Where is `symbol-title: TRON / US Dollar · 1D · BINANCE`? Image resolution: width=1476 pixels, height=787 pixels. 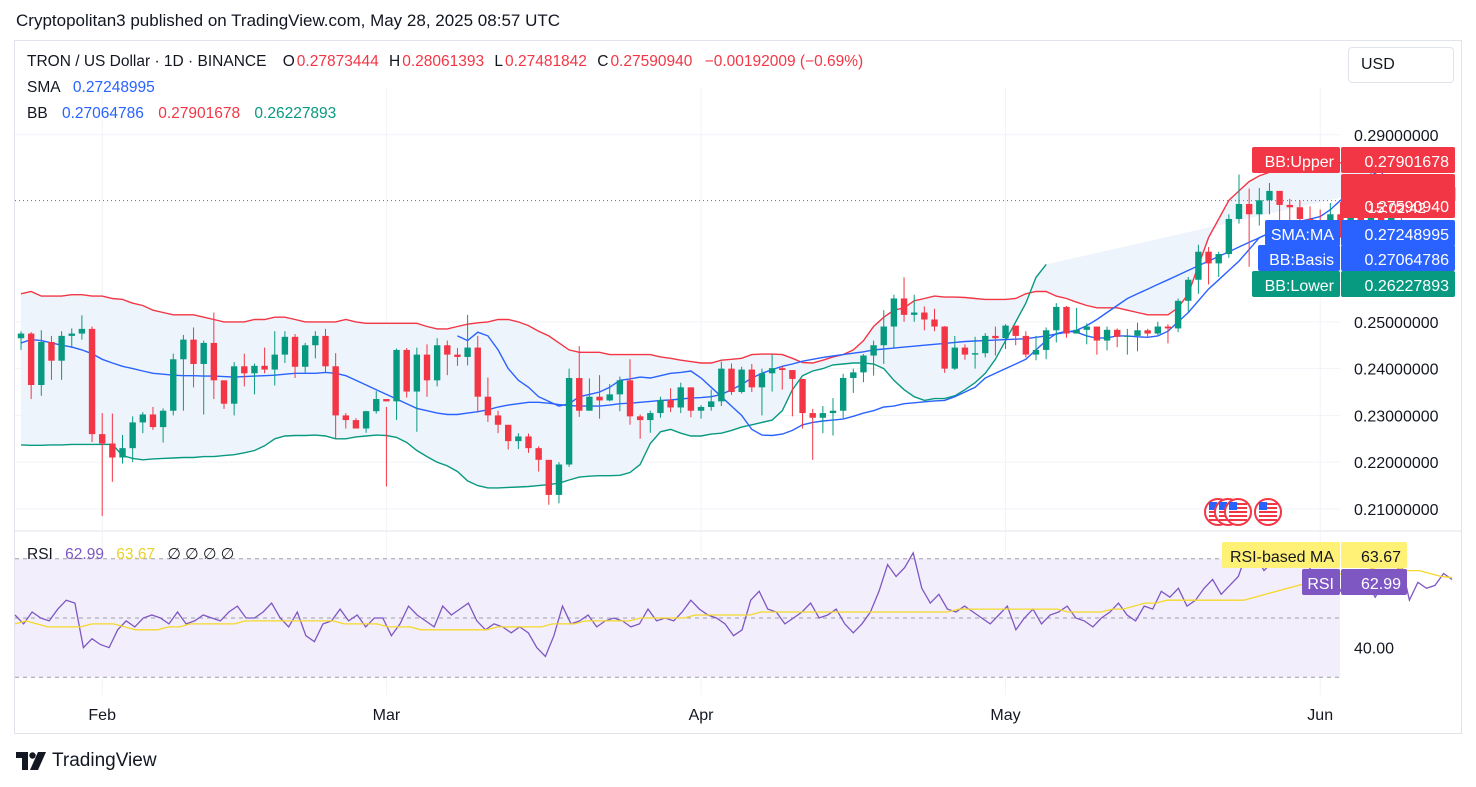 symbol-title: TRON / US Dollar · 1D · BINANCE is located at coordinates (147, 61).